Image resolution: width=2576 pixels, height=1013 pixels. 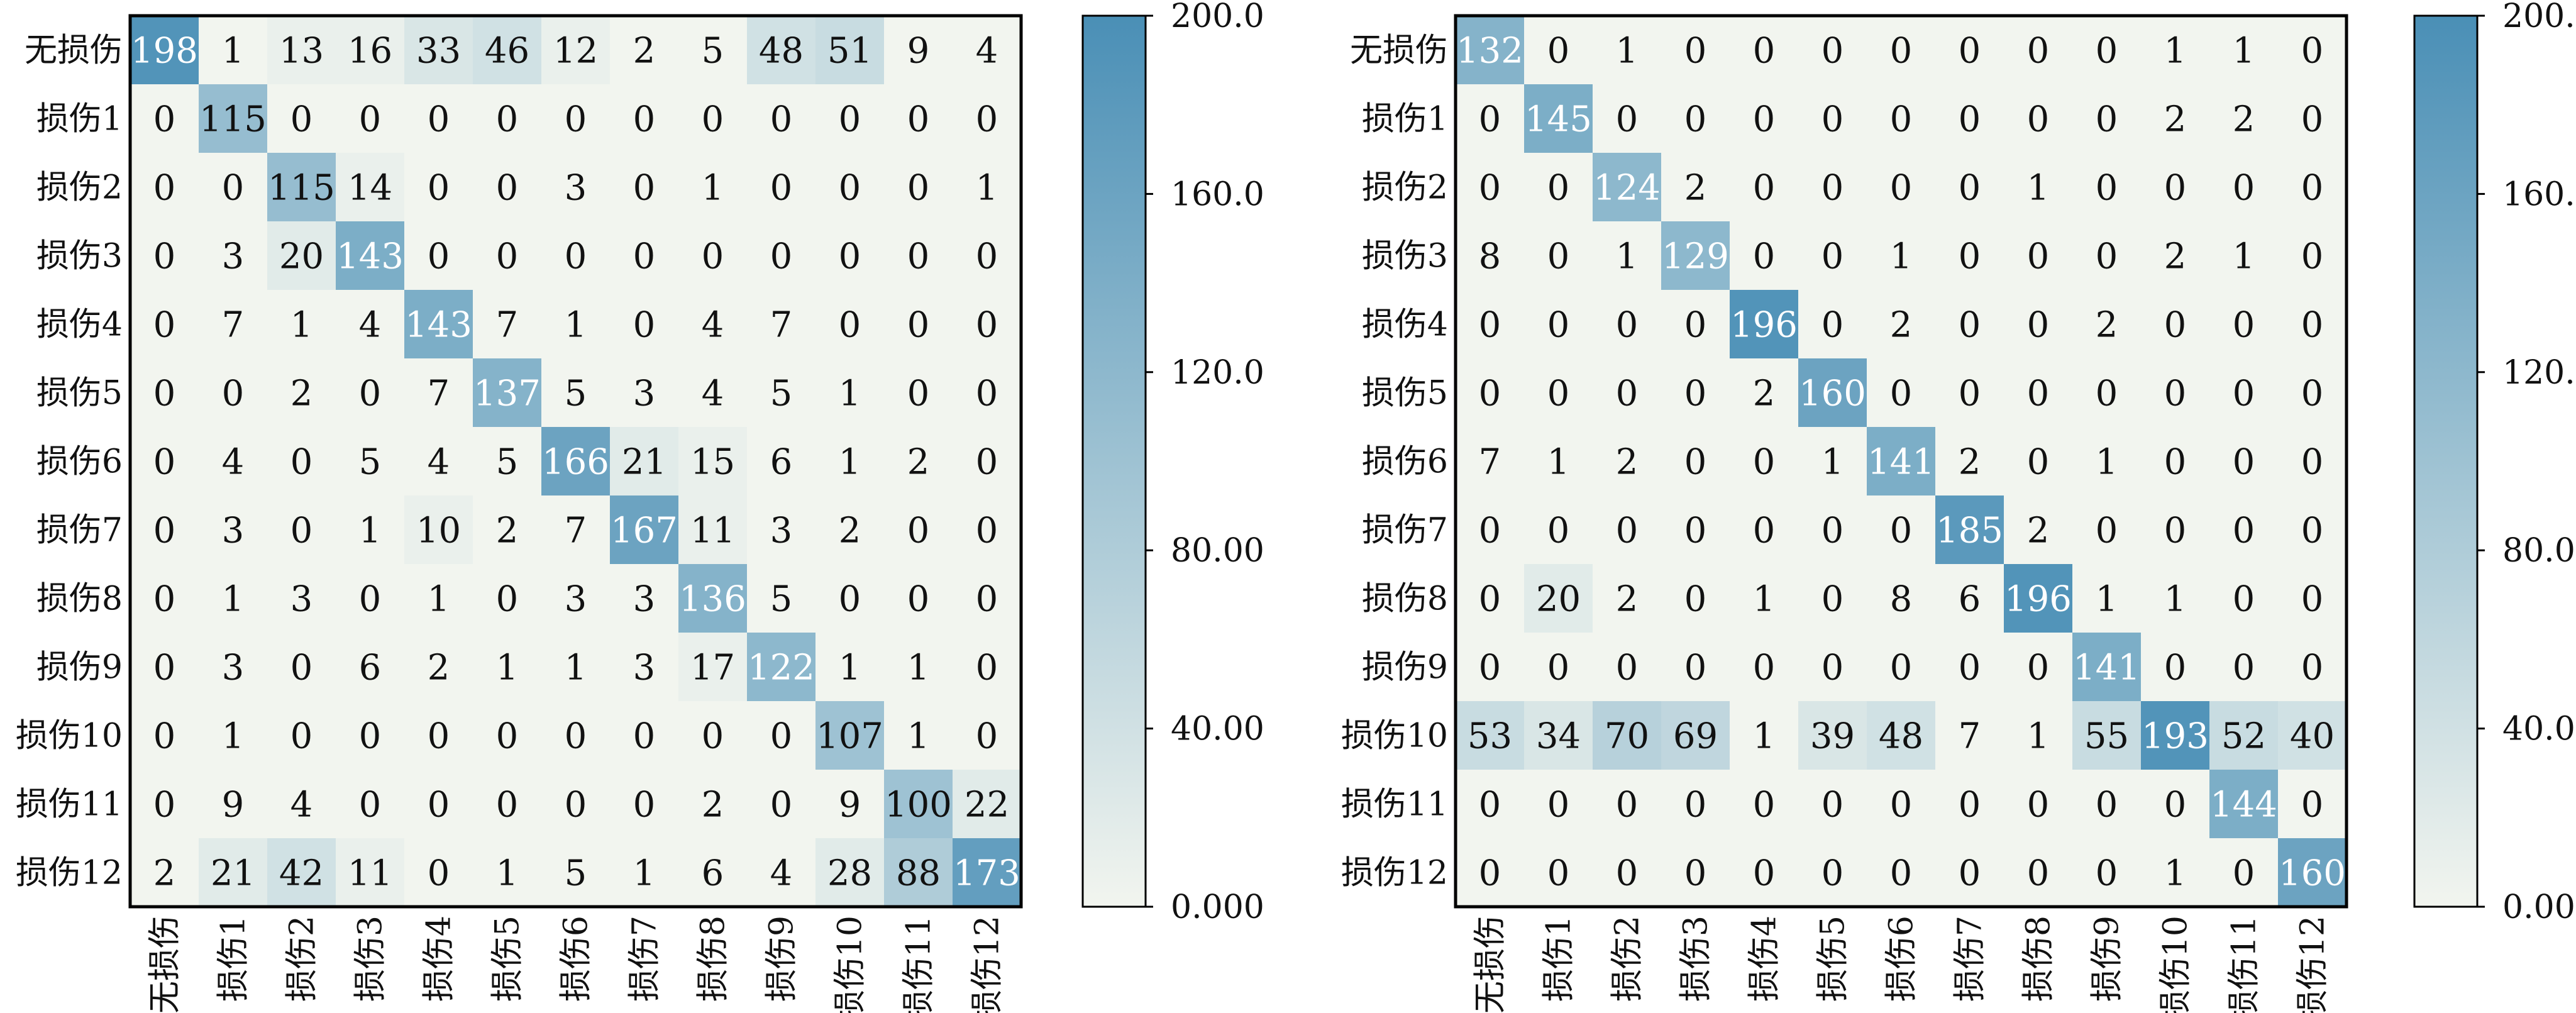 I want to click on cell-value-label: 107, so click(x=849, y=736).